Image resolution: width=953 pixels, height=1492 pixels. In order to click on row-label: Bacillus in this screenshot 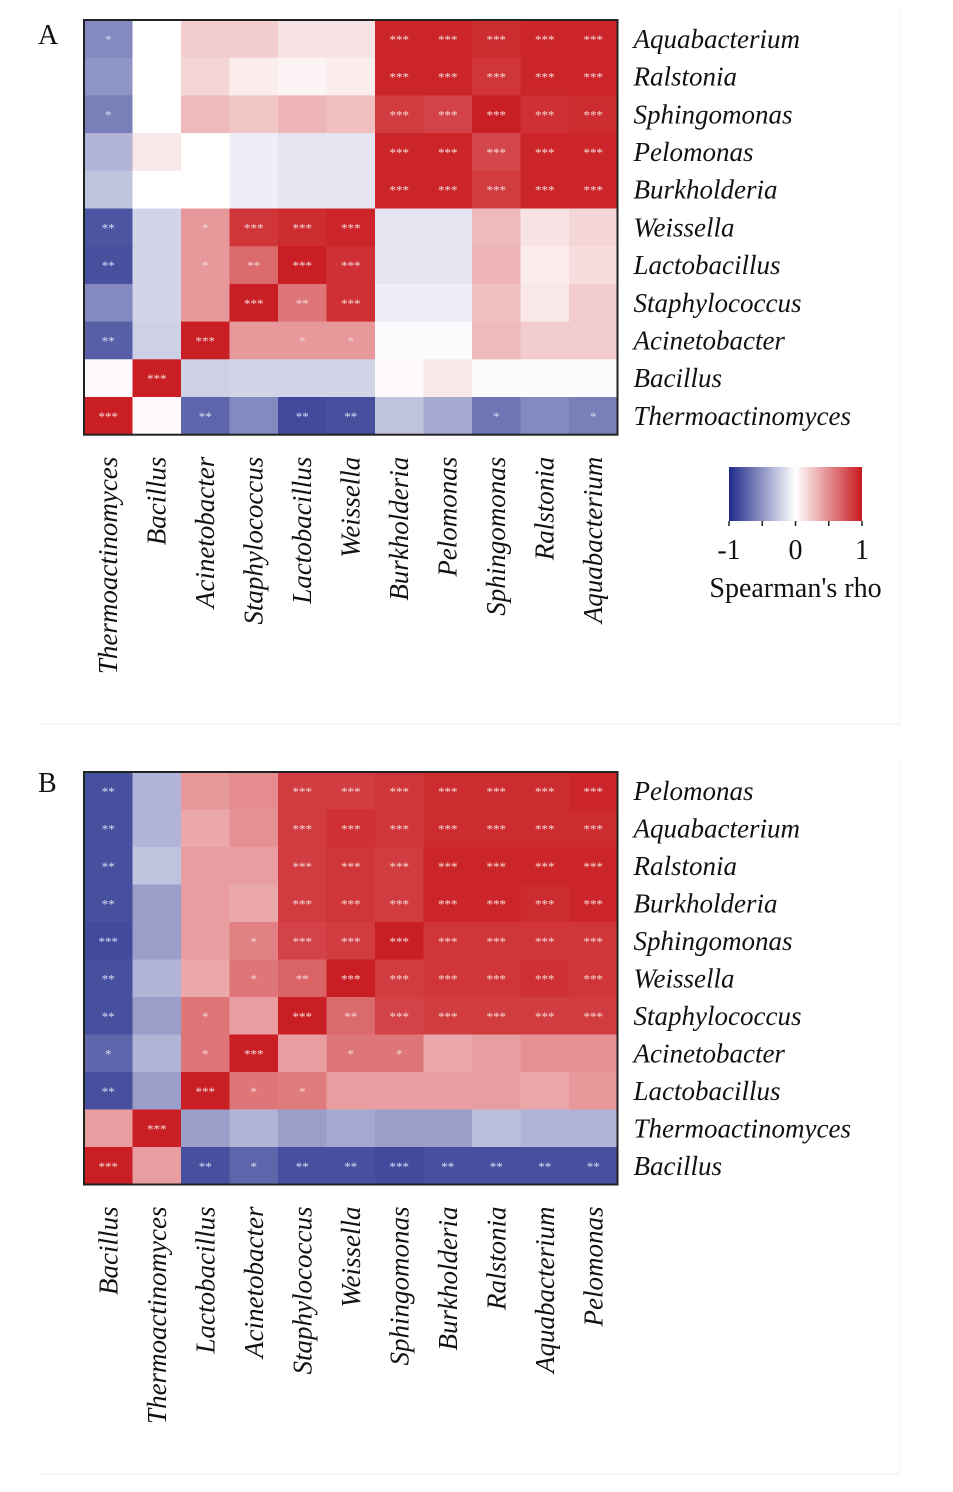, I will do `click(678, 378)`.